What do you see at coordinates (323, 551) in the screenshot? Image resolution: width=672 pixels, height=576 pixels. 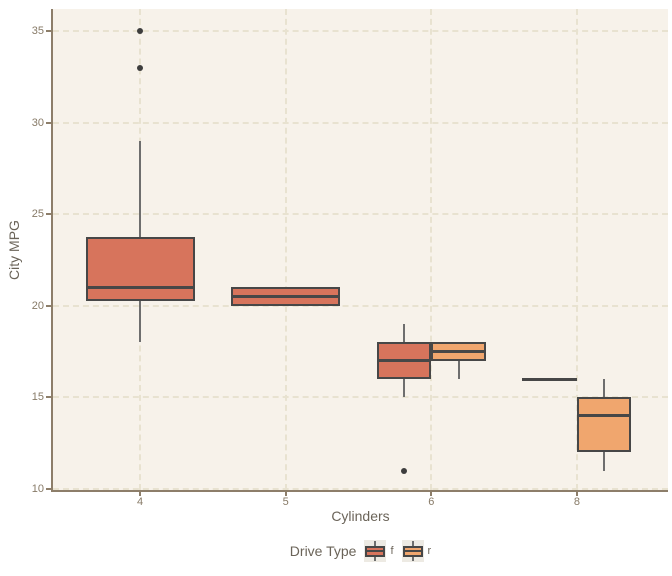 I see `legend-title: Drive Type` at bounding box center [323, 551].